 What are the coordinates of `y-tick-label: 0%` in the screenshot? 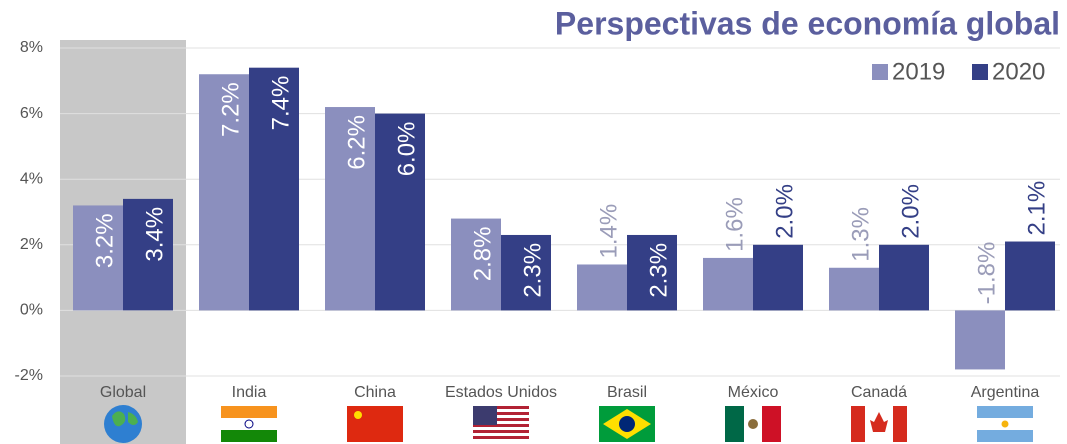 It's located at (31, 310).